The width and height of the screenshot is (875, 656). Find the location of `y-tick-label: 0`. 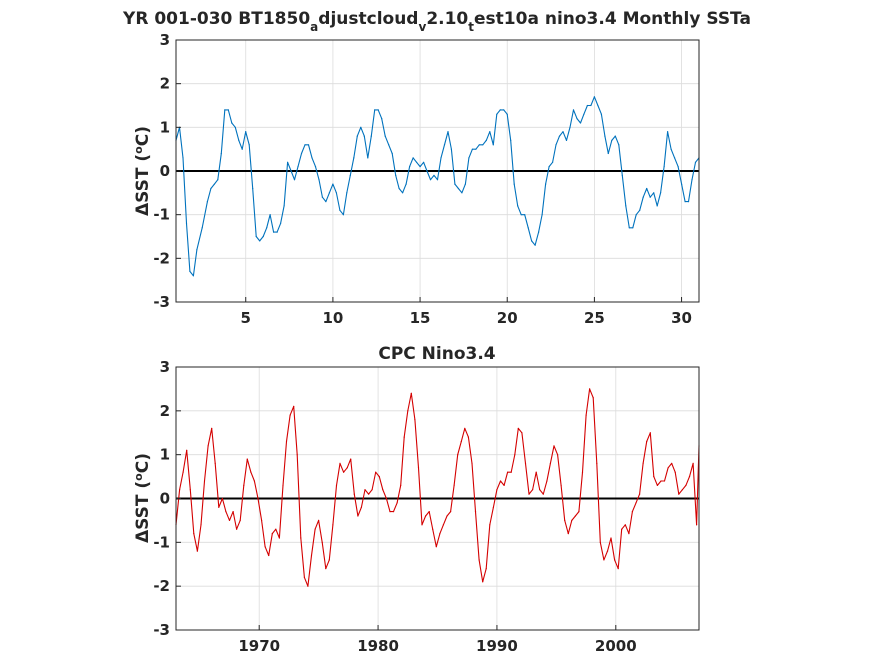

y-tick-label: 0 is located at coordinates (165, 171).